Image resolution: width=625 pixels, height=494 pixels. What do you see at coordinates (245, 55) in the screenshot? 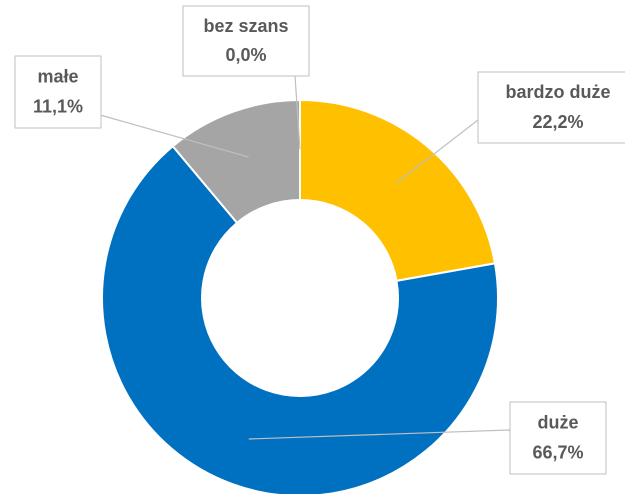
I see `value-label: 0,0%` at bounding box center [245, 55].